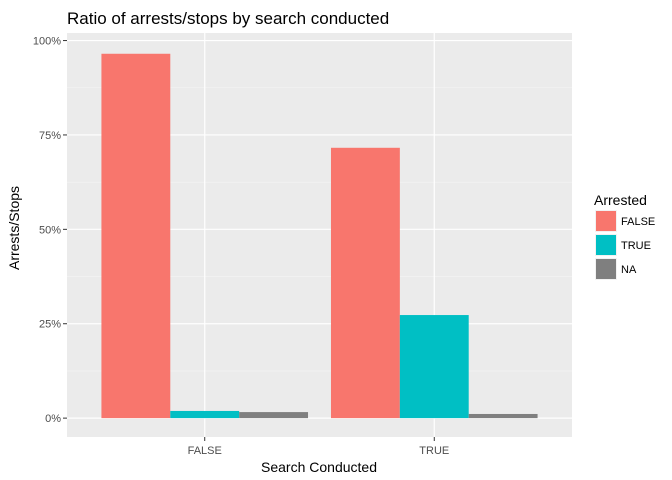  I want to click on y-axis: 0% 25% 50% 75% 100%, so click(50, 230).